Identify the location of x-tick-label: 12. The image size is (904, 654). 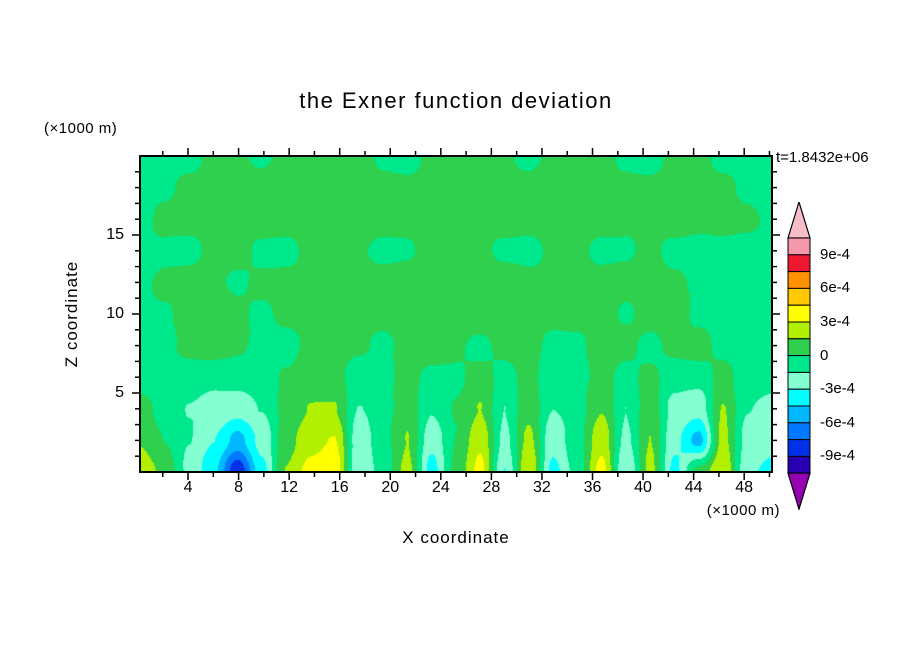
(289, 487).